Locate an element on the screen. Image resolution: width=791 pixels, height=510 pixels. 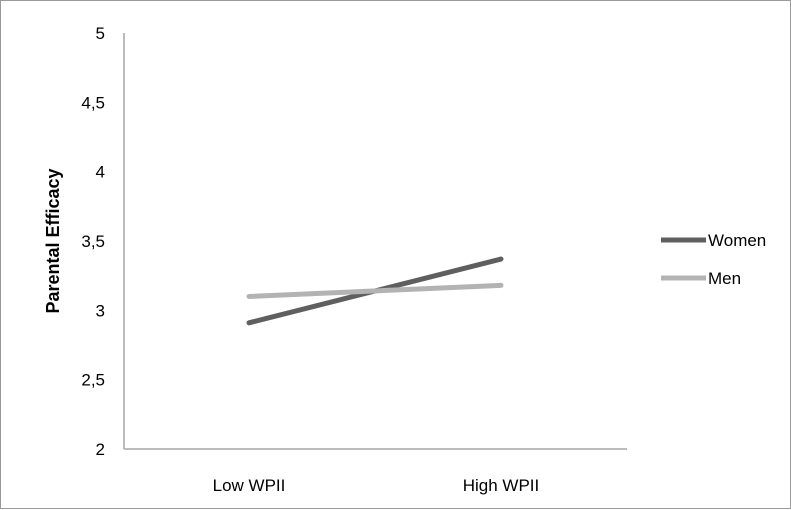
x-tick-labels: Low WPII High WPII is located at coordinates (376, 485).